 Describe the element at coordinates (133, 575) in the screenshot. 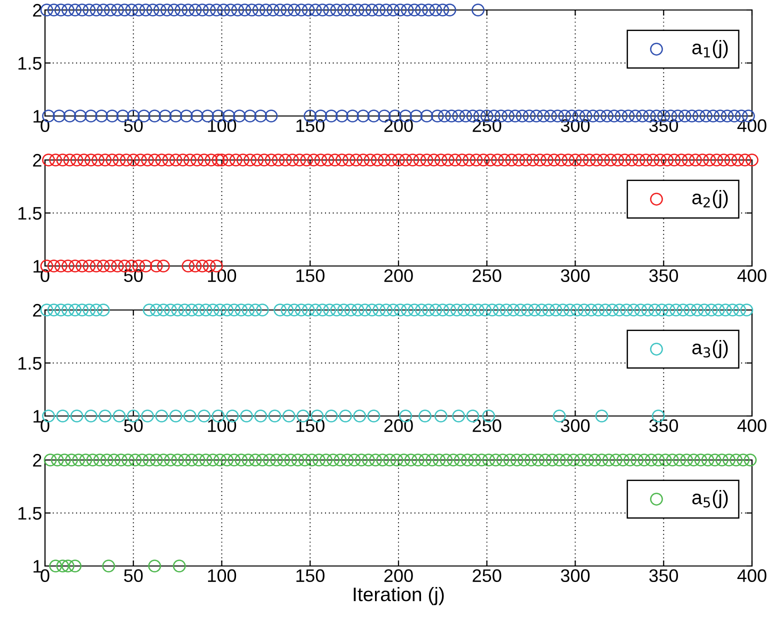

I see `x-tick-label: 50` at that location.